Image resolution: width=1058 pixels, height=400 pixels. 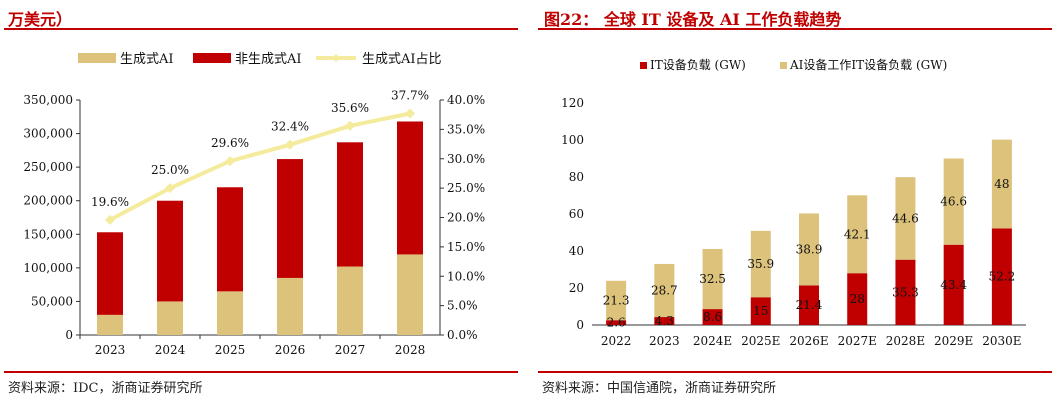 What do you see at coordinates (868, 65) in the screenshot?
I see `legend-label: AI设备工作IT设备负载 (GW)` at bounding box center [868, 65].